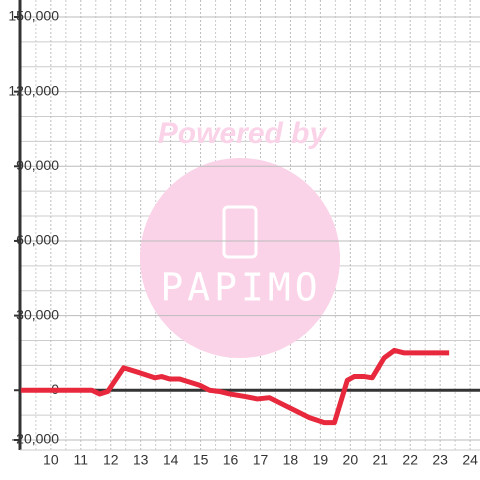 The image size is (480, 480). I want to click on y-tick-label: 60,000, so click(37, 240).